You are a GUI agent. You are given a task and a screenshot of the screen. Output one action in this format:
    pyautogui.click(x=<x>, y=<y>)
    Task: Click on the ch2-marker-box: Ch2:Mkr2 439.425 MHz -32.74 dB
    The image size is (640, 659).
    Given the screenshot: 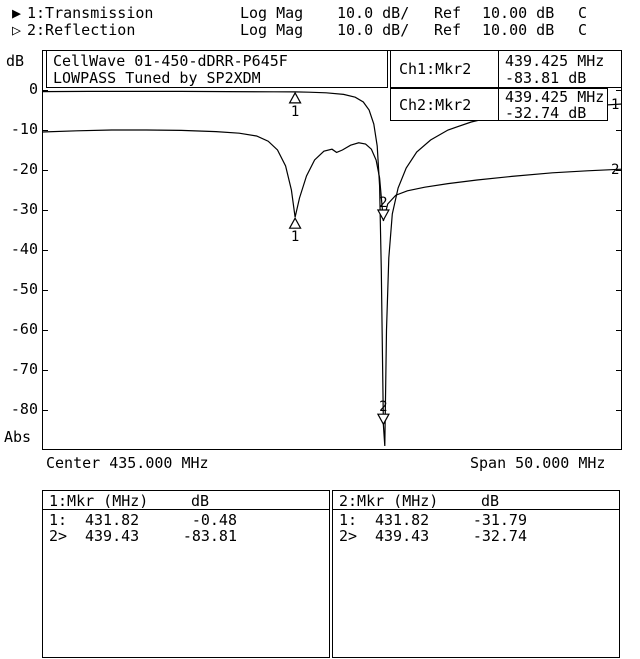 What is the action you would take?
    pyautogui.click(x=499, y=104)
    